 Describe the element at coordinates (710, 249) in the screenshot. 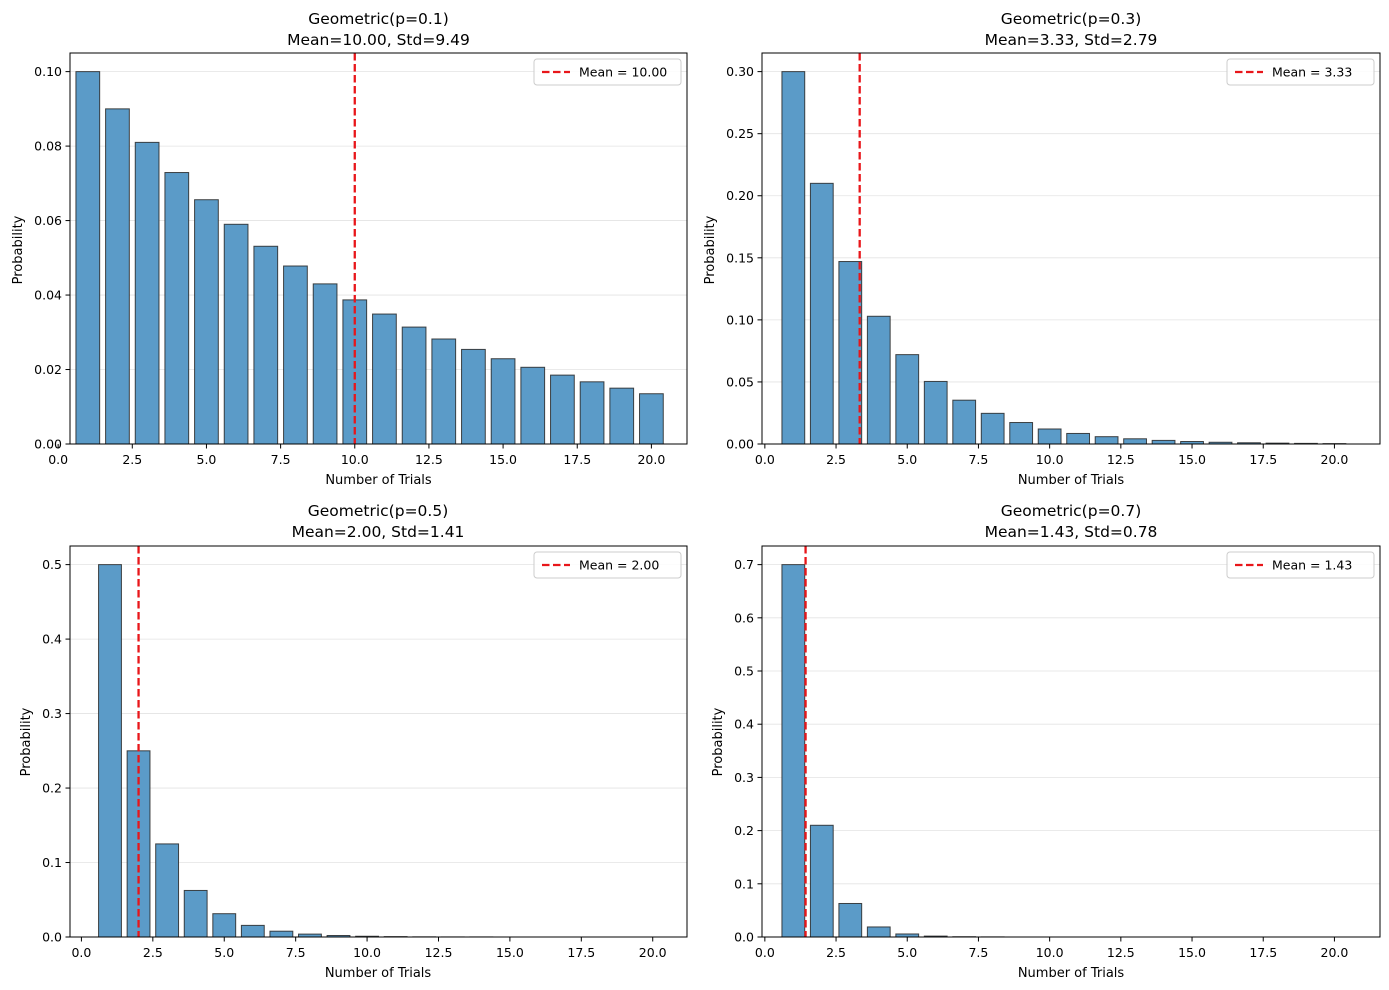

I see `subplot-2-ylabel: Probability` at that location.